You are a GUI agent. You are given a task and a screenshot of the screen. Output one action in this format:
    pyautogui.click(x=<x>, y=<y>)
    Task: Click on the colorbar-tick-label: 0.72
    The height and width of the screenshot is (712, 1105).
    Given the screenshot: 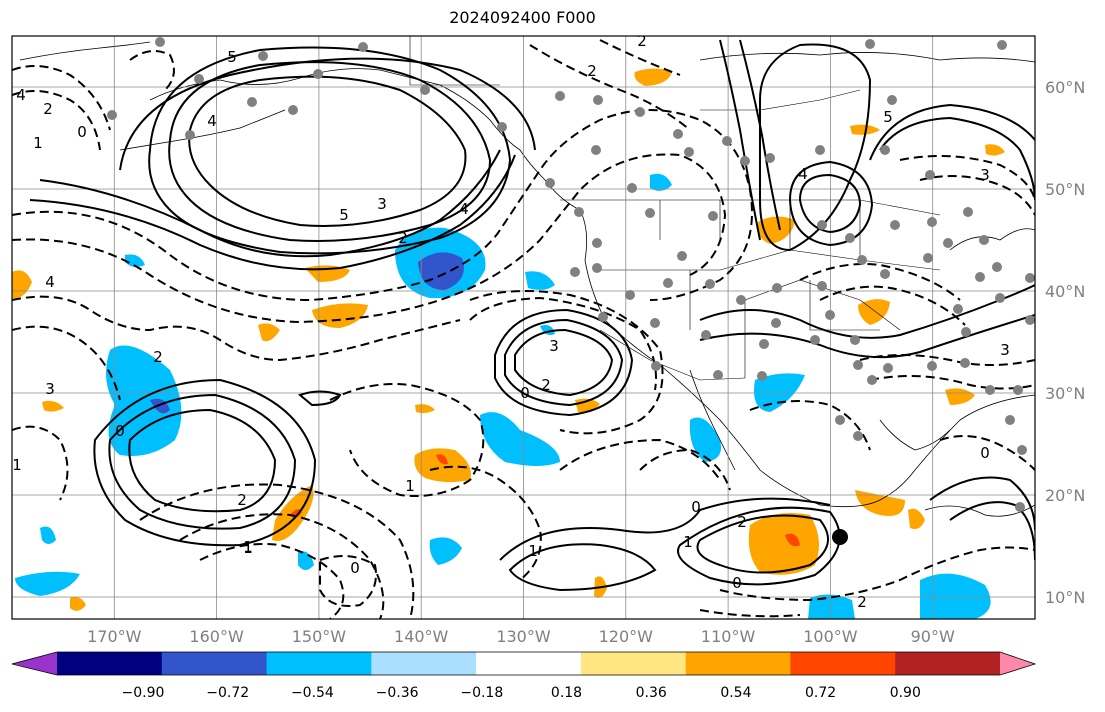 What is the action you would take?
    pyautogui.click(x=820, y=693)
    